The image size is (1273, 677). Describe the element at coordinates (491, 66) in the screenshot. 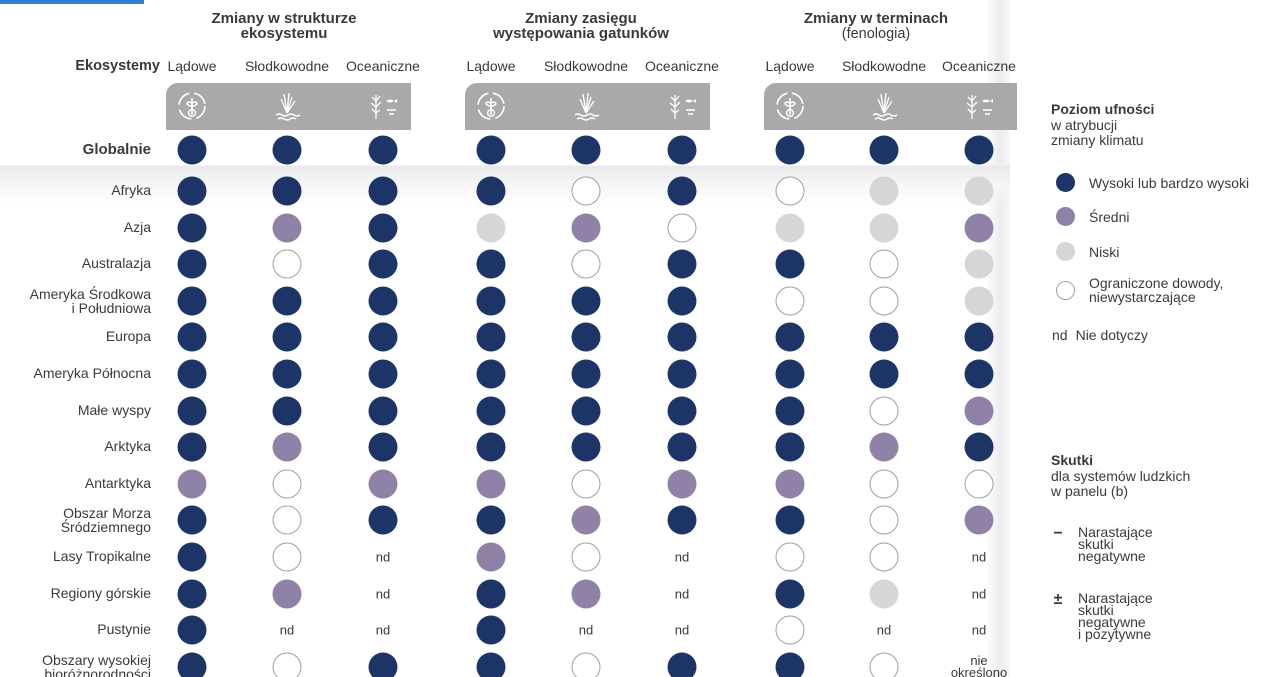

I see `column-header: Lądowe` at that location.